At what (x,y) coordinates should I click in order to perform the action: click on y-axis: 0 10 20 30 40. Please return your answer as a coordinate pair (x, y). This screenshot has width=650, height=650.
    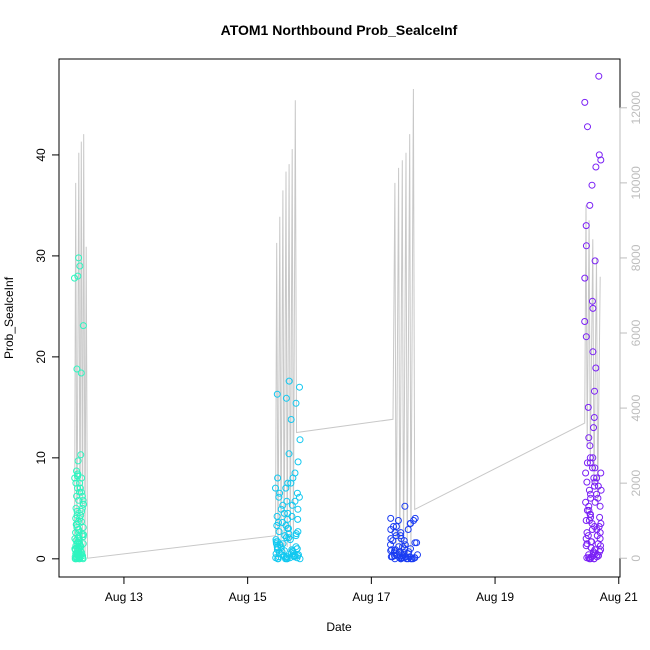
    Looking at the image, I should click on (47, 355).